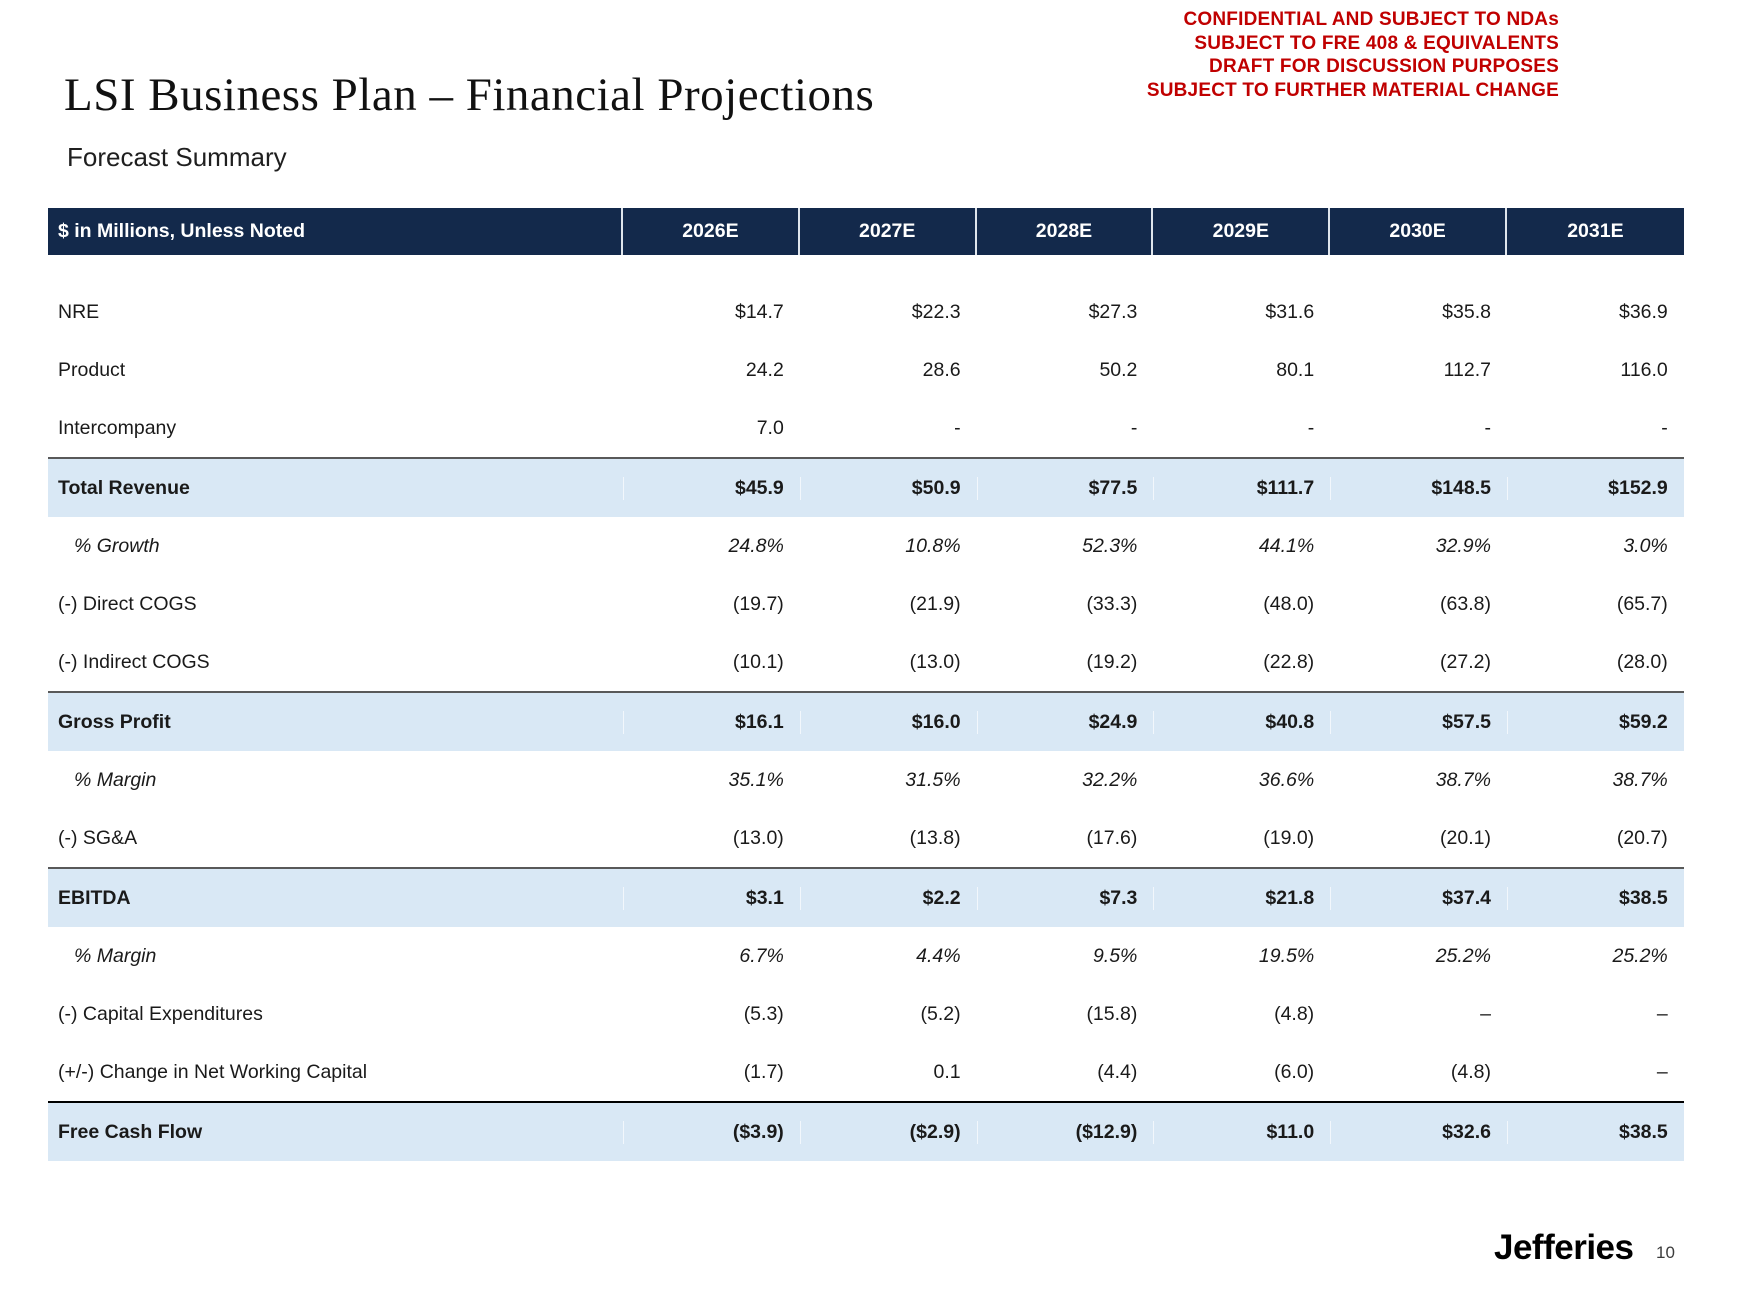 The image size is (1739, 1304). What do you see at coordinates (770, 427) in the screenshot?
I see `cell-value: 7.0` at bounding box center [770, 427].